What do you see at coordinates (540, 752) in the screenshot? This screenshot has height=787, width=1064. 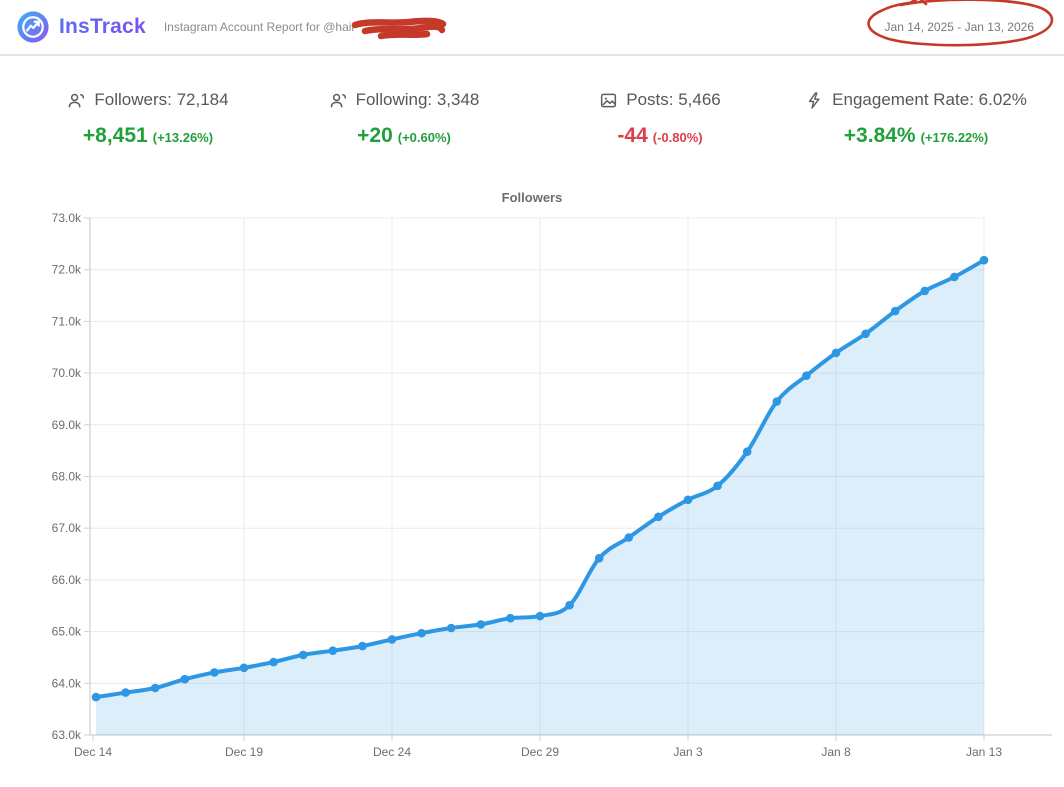 I see `x-tick-label: Dec 29` at bounding box center [540, 752].